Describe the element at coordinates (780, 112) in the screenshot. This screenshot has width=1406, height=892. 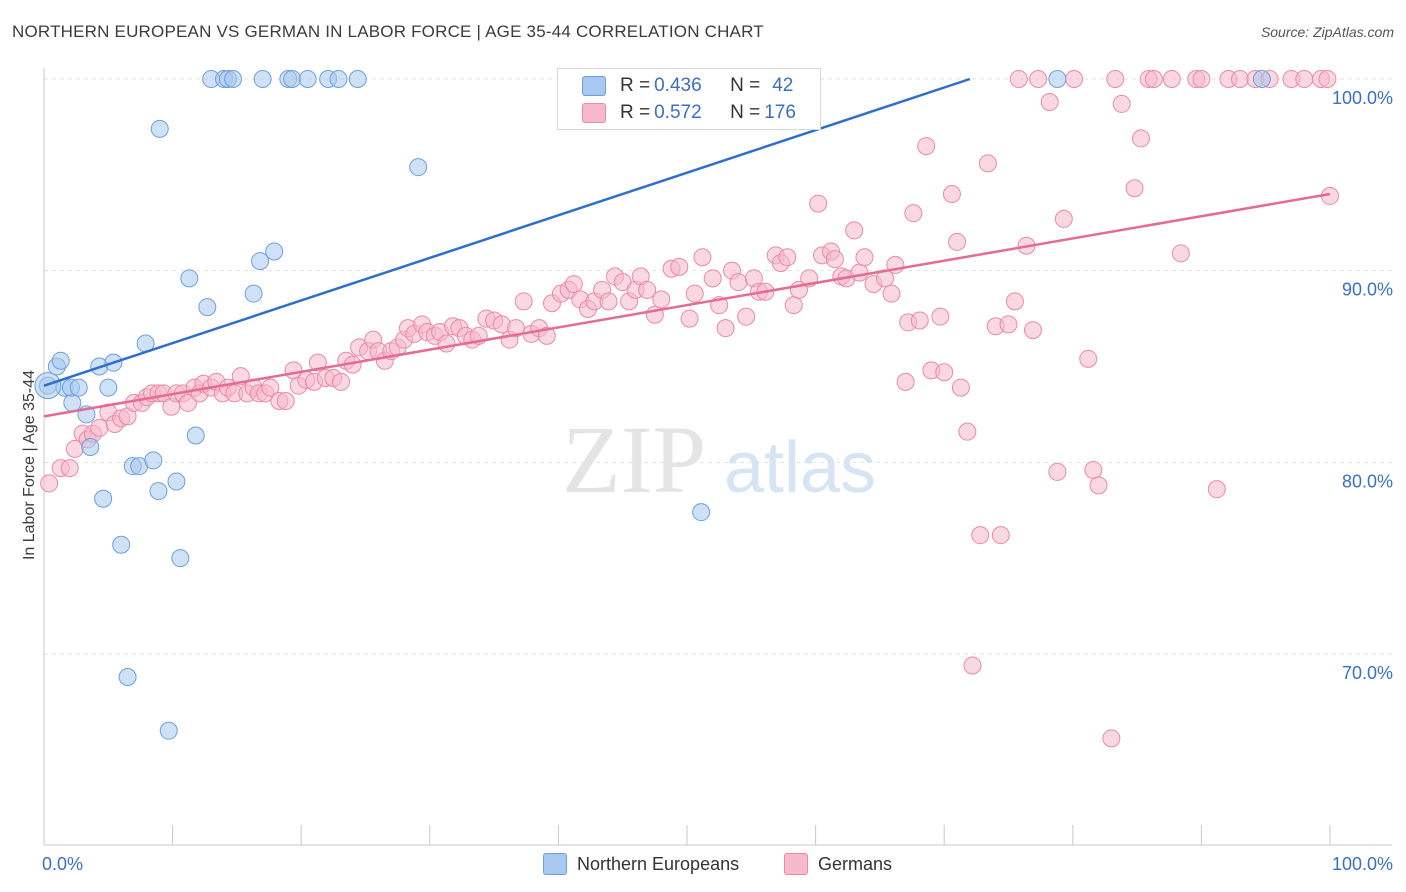
I see `legend-n-value: 176` at that location.